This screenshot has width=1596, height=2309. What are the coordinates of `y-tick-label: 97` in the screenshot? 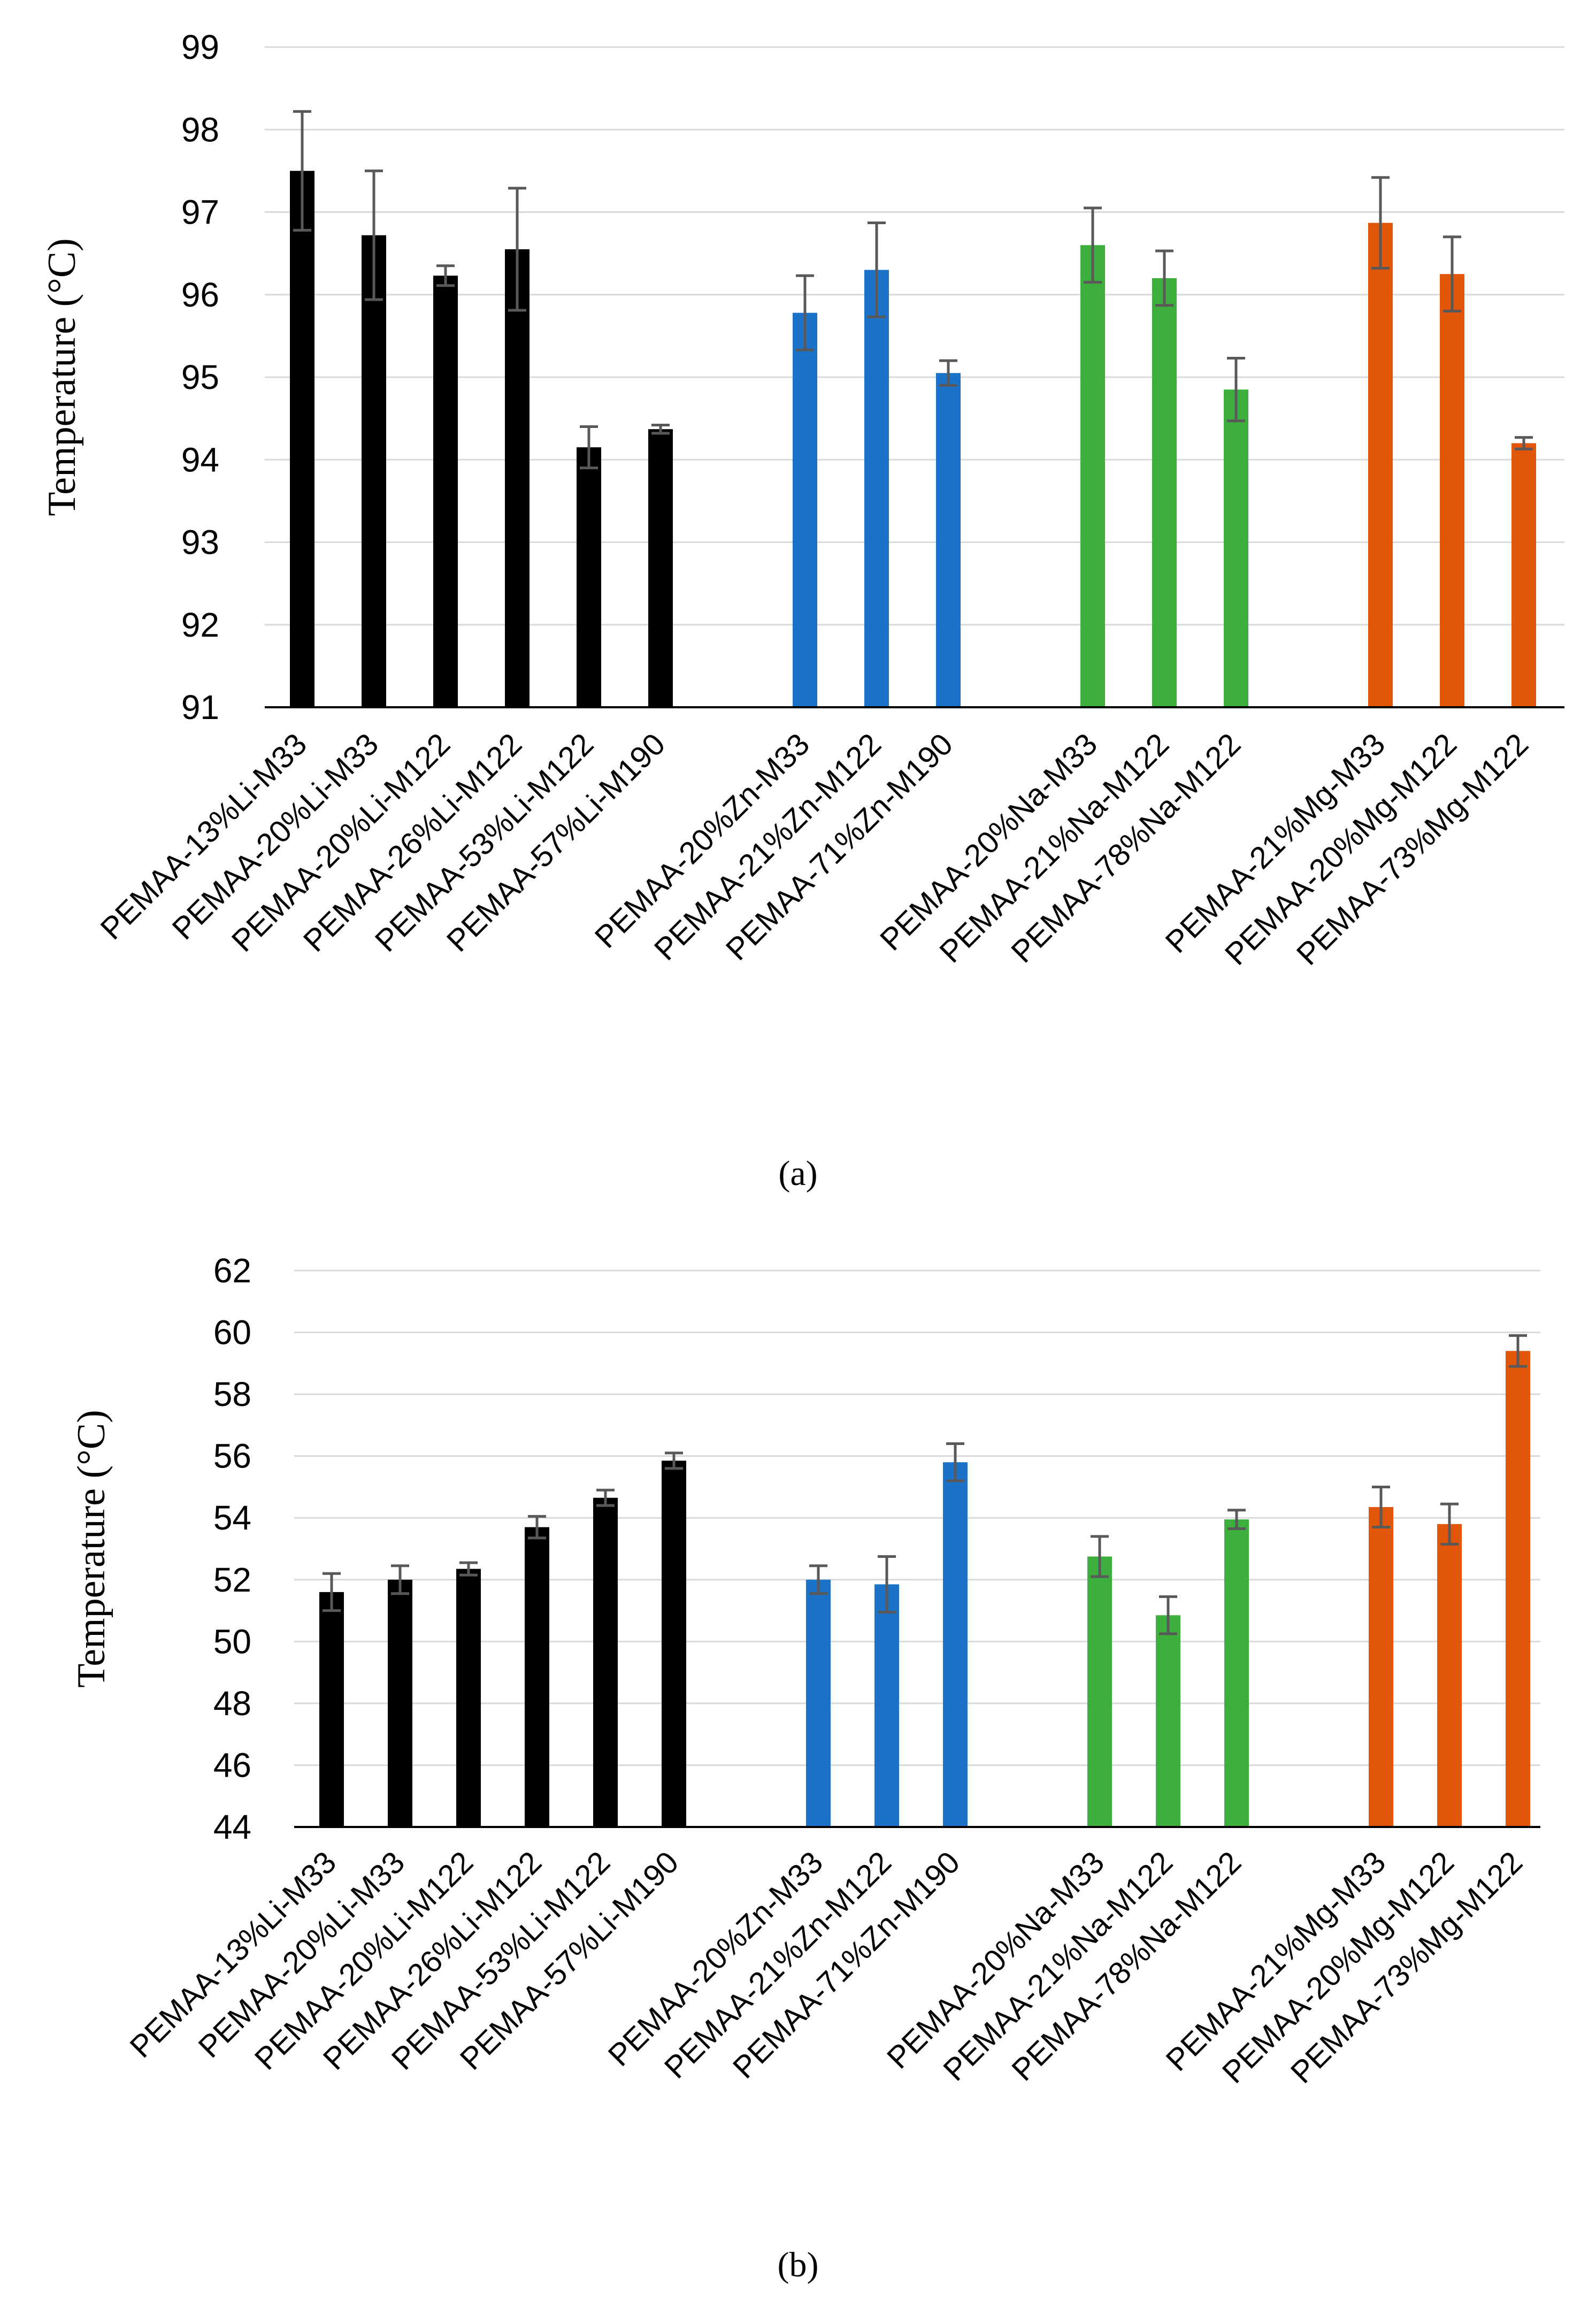 It's located at (200, 212).